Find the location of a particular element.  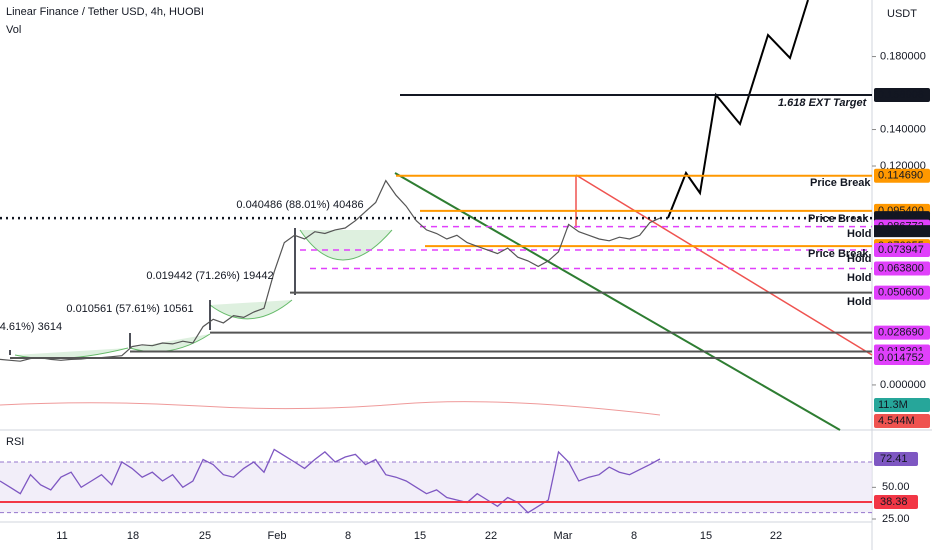

measure-label: 0.019442 (71.26%) 19442 is located at coordinates (209, 276).